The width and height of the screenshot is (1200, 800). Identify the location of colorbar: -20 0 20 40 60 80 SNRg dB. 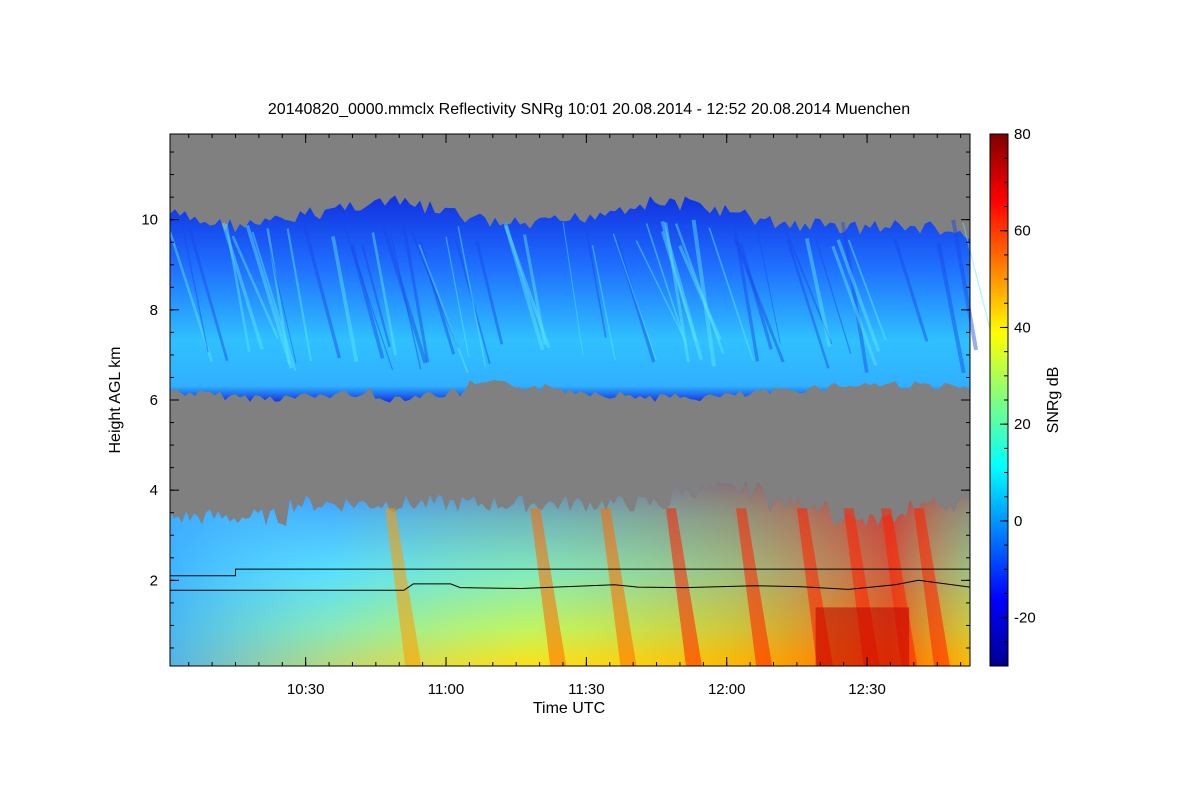
(1025, 396).